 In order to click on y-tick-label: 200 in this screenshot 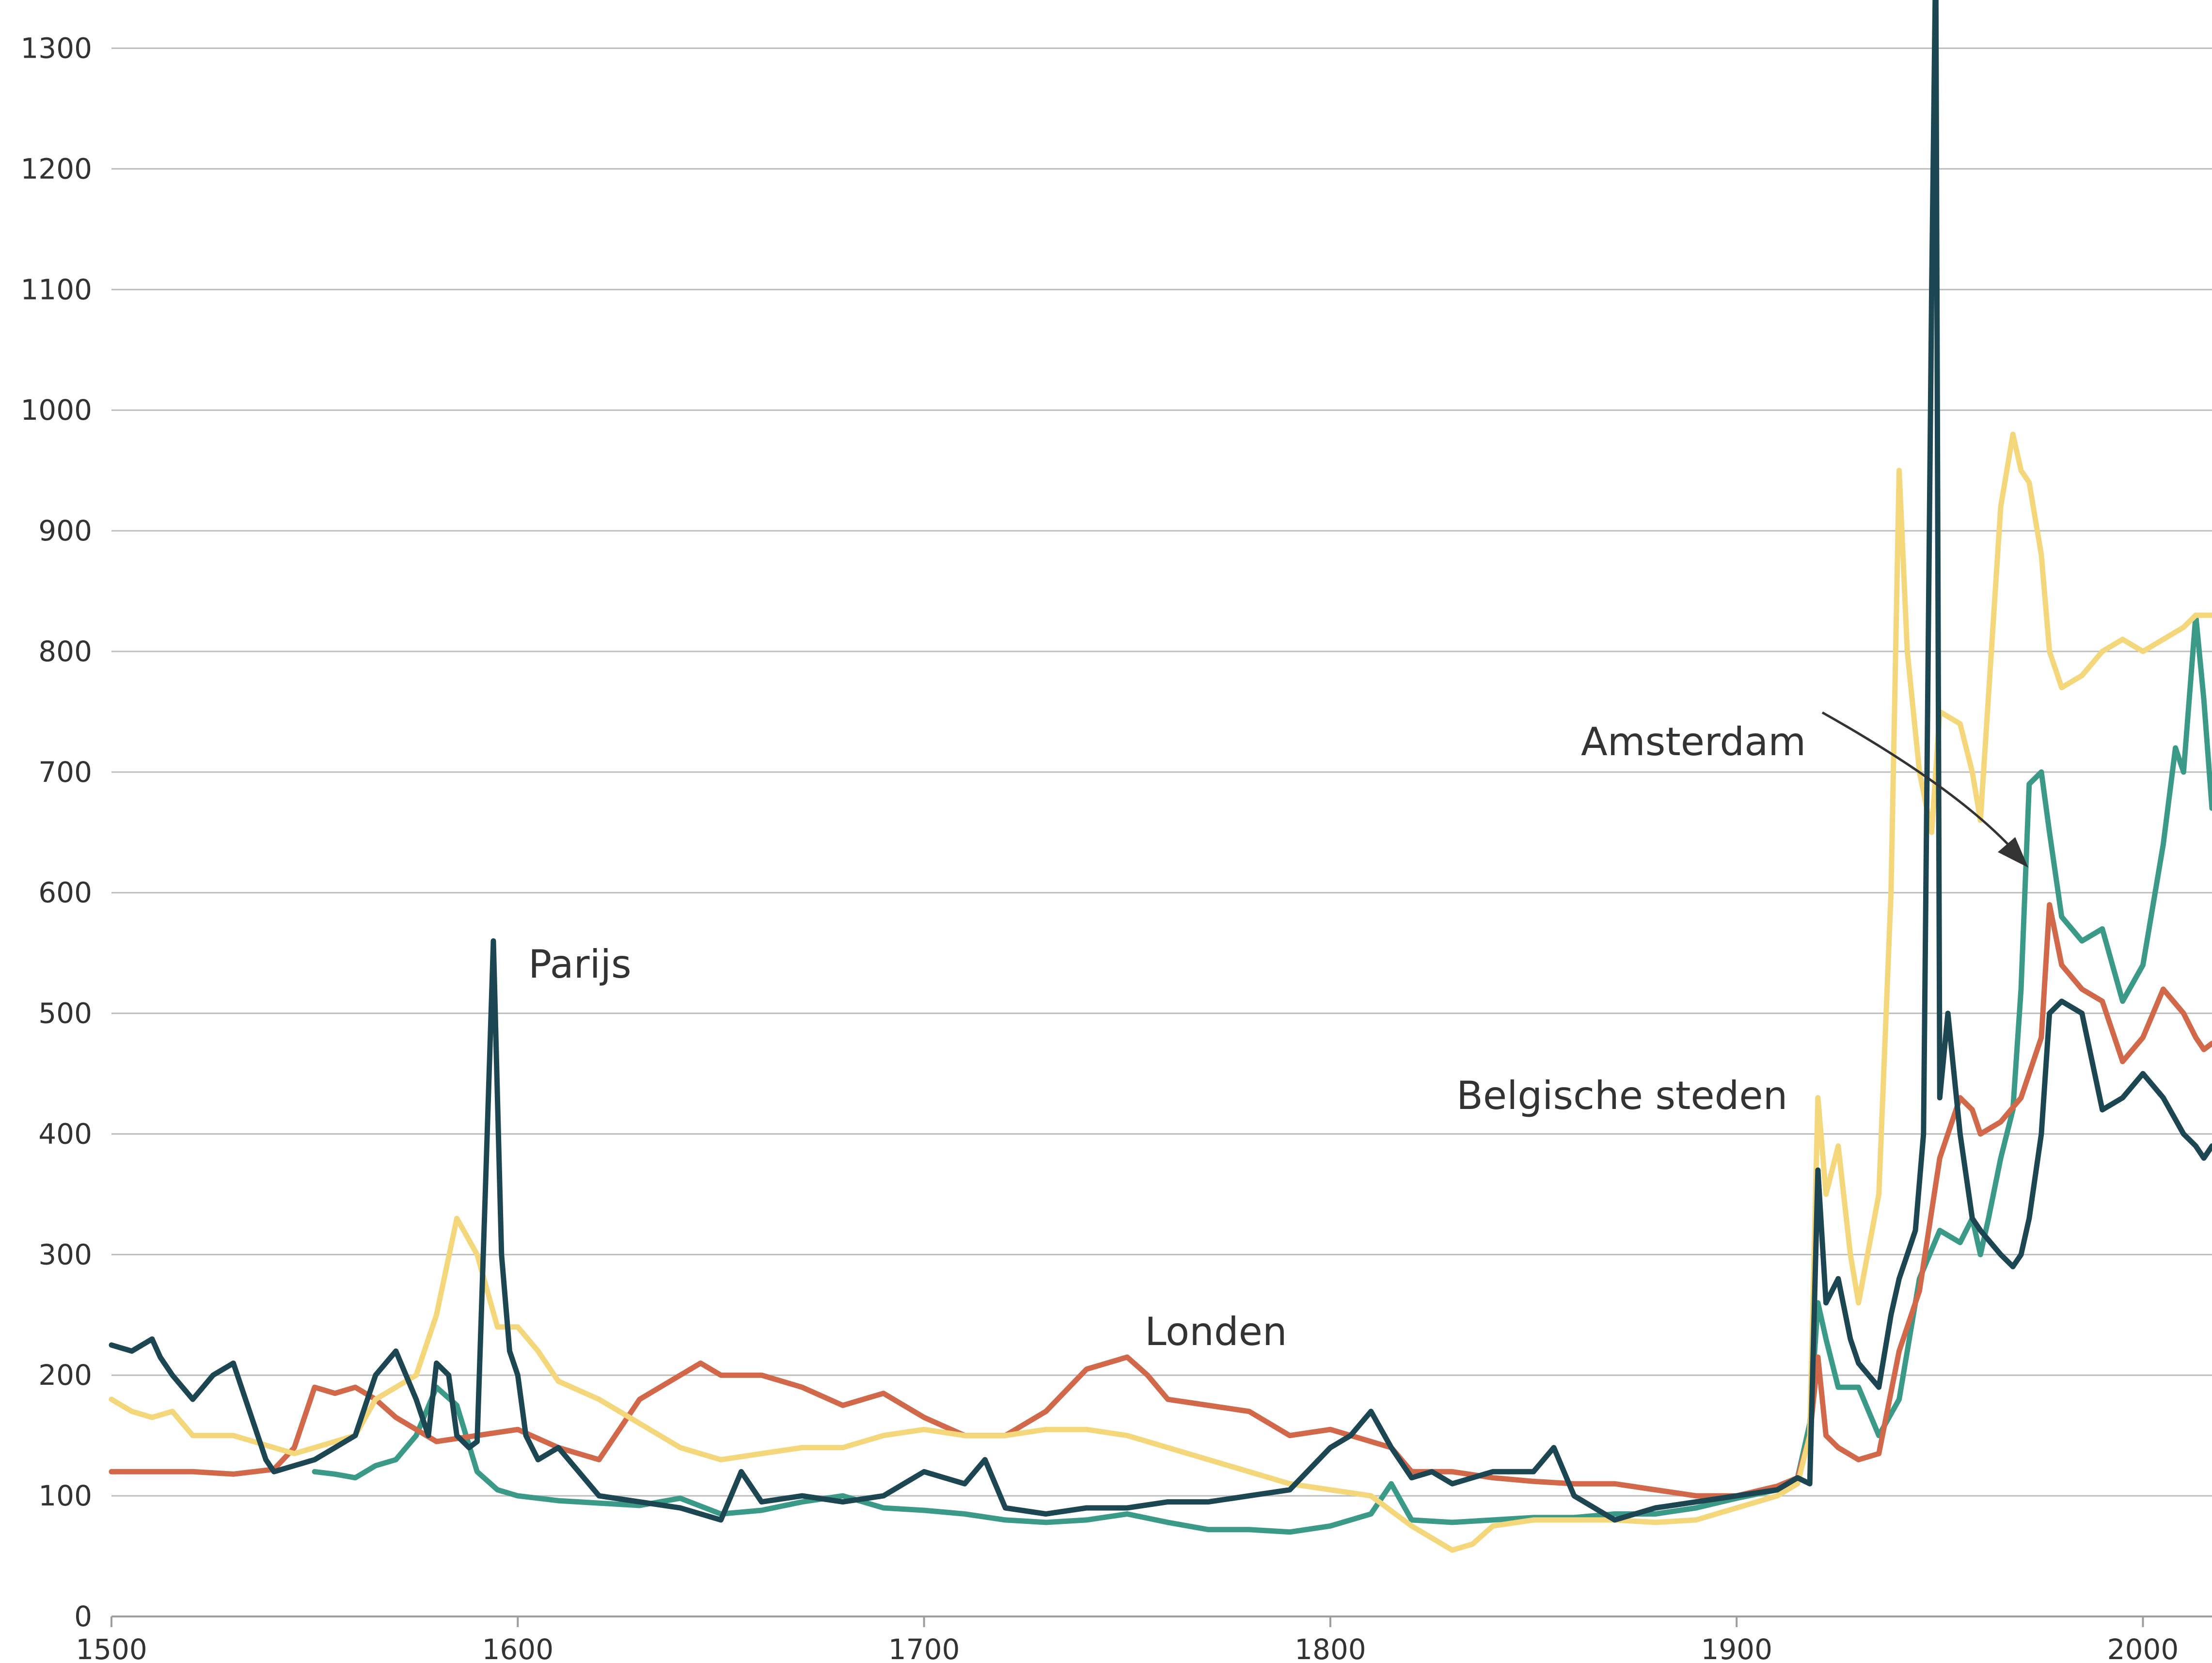, I will do `click(65, 1376)`.